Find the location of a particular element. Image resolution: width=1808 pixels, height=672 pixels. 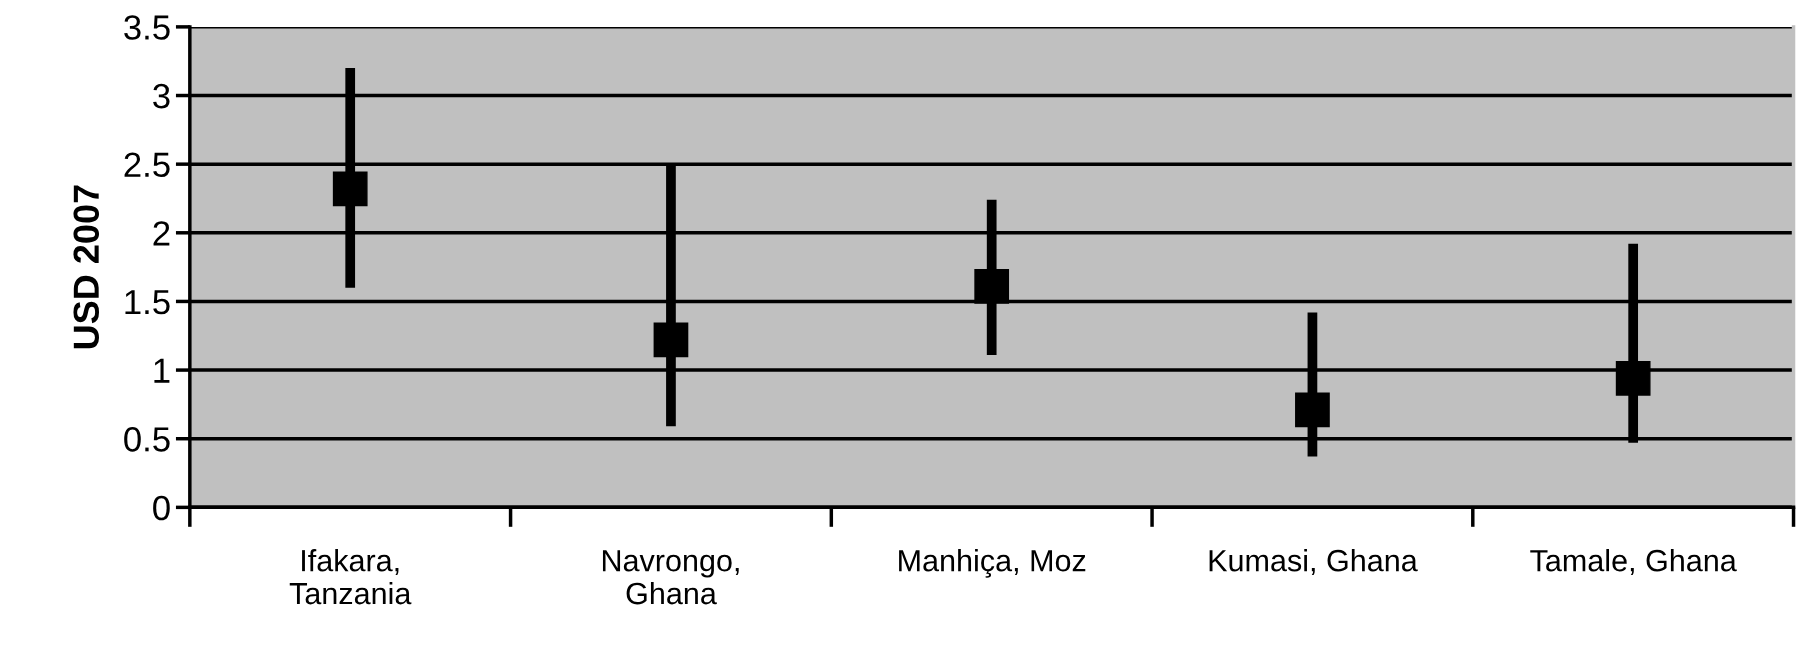

x-tick-label: Kumasi, Ghana is located at coordinates (1313, 562).